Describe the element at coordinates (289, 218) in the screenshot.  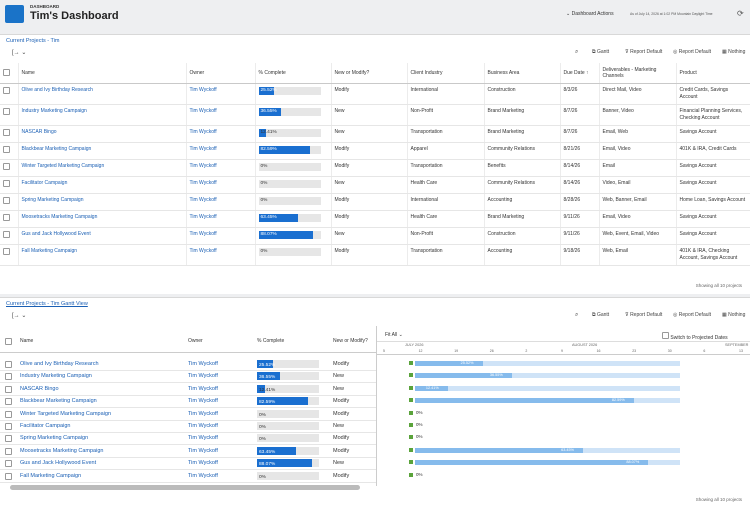
I see `progress-track: 63.45%` at that location.